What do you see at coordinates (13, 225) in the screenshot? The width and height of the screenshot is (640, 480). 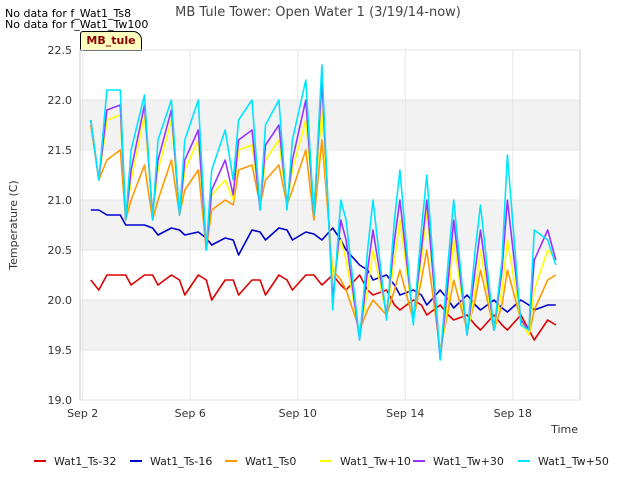 I see `y-axis-label: Temperature (C)` at bounding box center [13, 225].